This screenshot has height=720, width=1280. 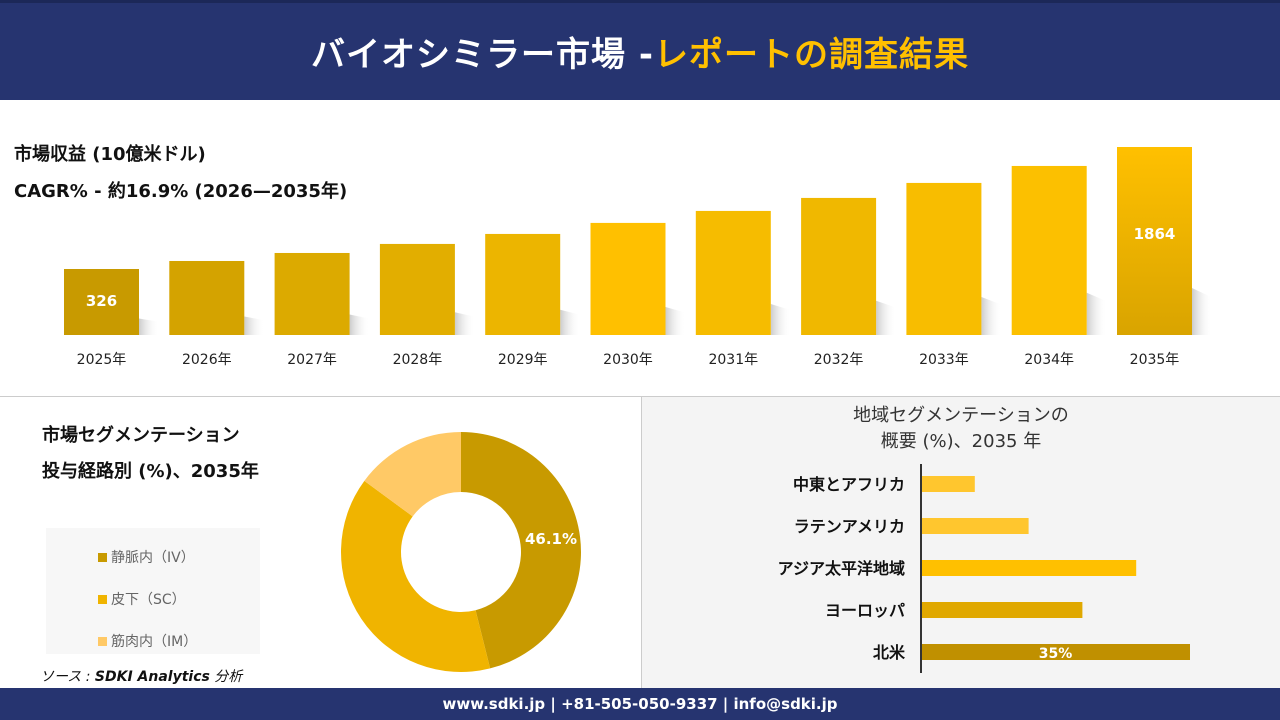 I want to click on x-tick-label: 2027年, so click(x=312, y=360).